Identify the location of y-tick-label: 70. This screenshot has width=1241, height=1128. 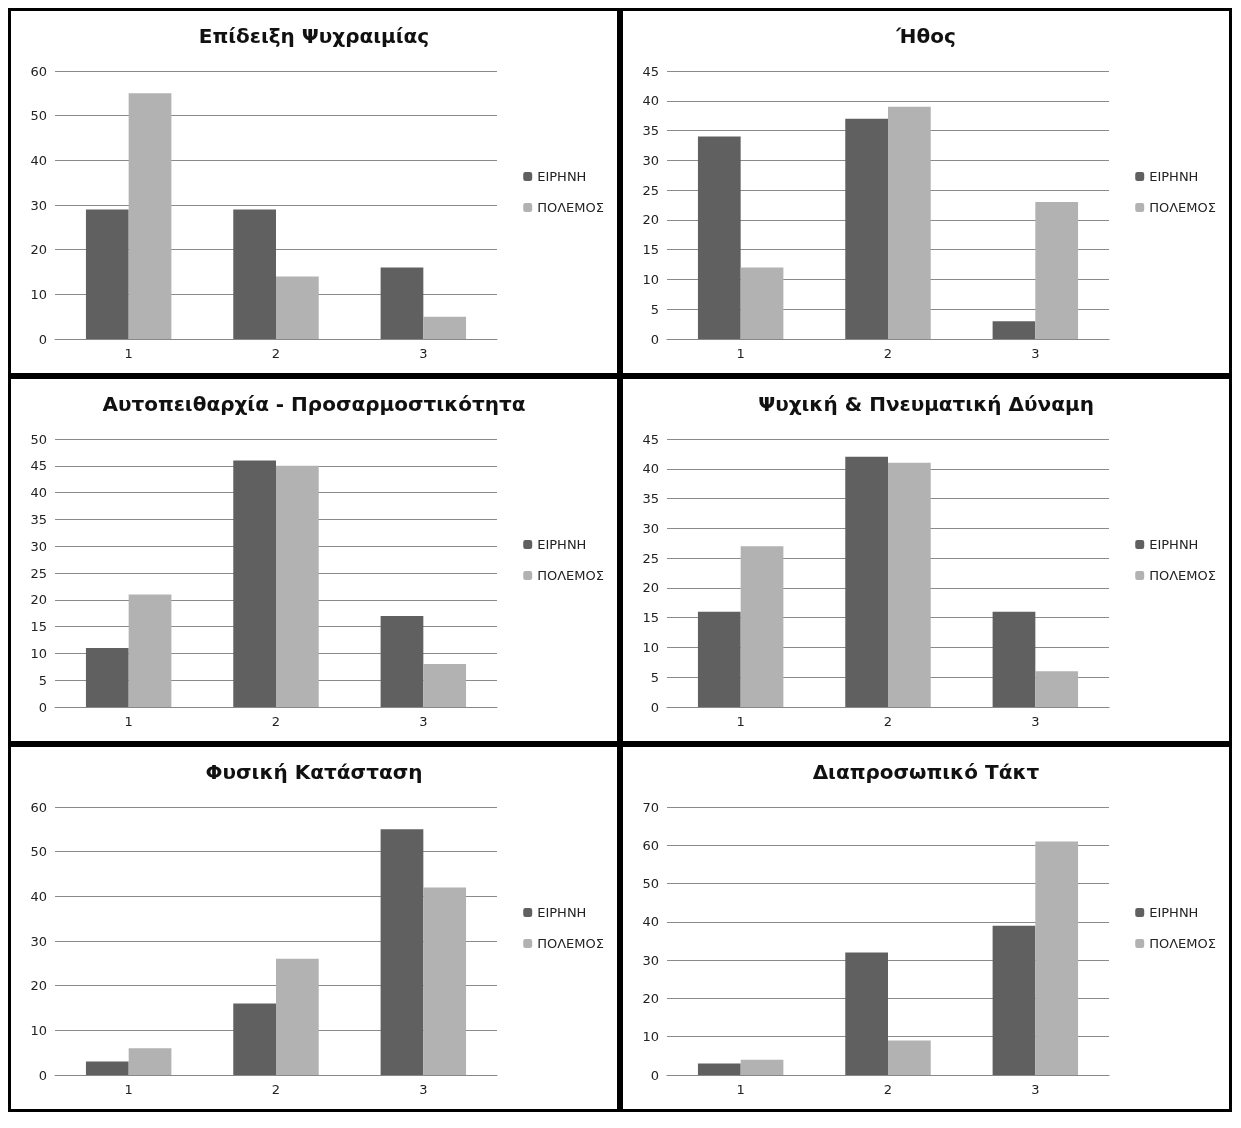
(650, 807).